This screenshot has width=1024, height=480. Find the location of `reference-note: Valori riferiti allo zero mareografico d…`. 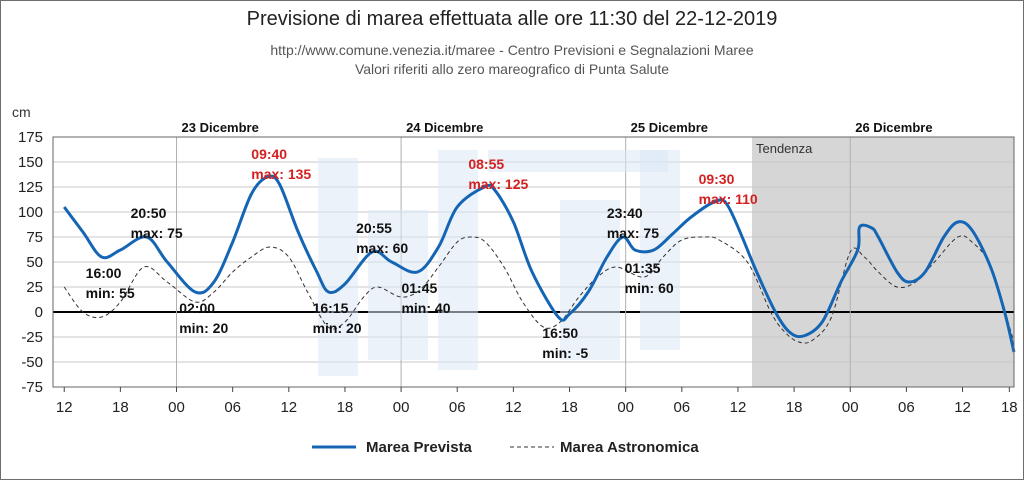

reference-note: Valori riferiti allo zero mareografico d… is located at coordinates (512, 69).